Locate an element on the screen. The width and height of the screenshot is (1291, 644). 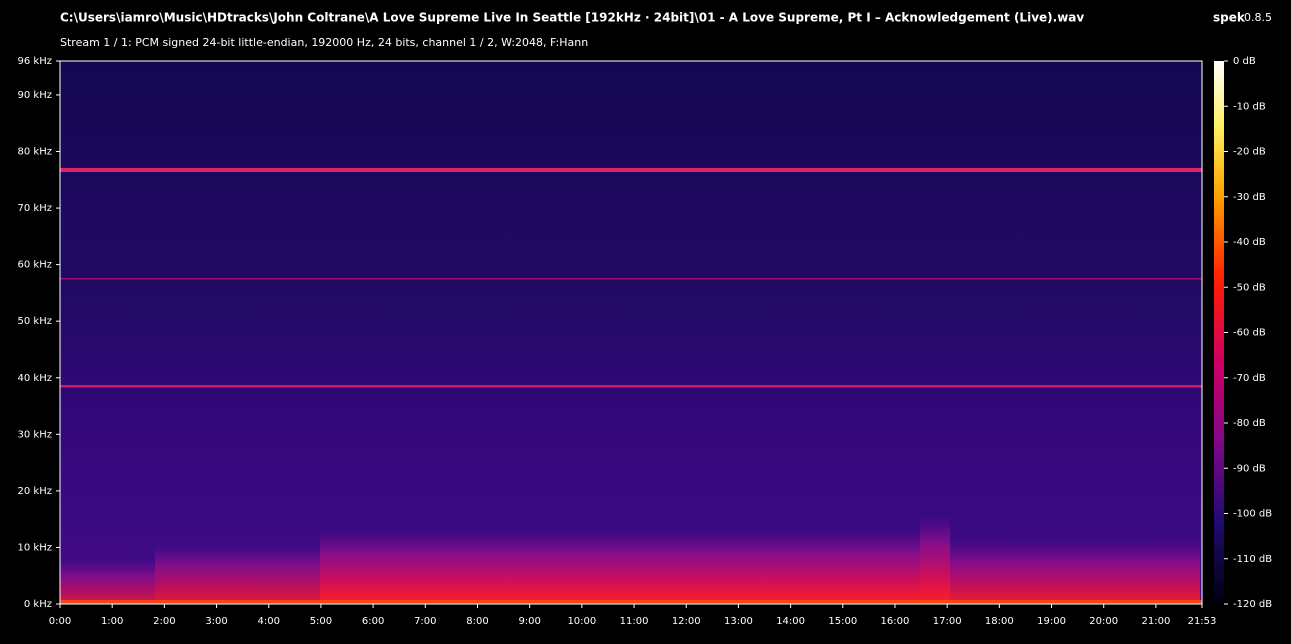
y-tick-label: 96 kHz is located at coordinates (35, 61).